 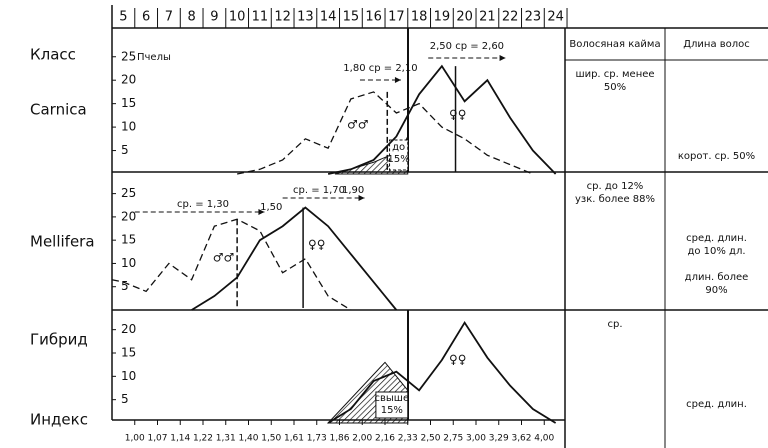 What do you see at coordinates (362, 439) in the screenshot?
I see `index-tick-label: 2,00` at bounding box center [362, 439].